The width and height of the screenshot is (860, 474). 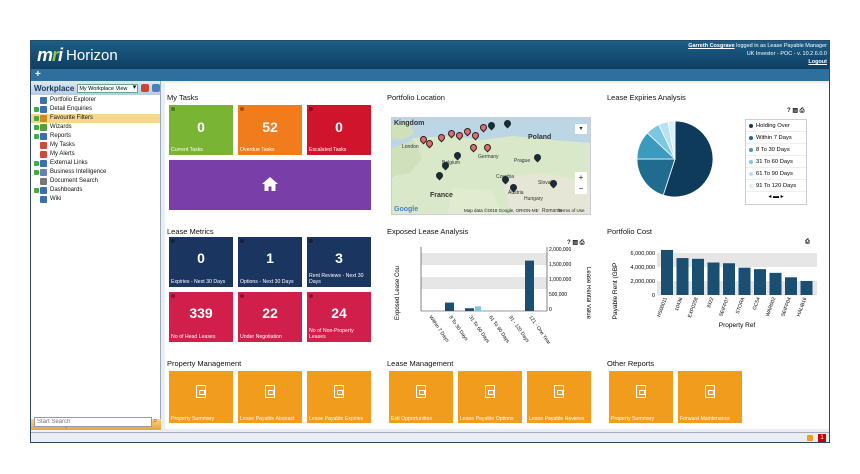 I want to click on metric-tile: 3 Rent Reviews - Next 30 Days, so click(x=339, y=262).